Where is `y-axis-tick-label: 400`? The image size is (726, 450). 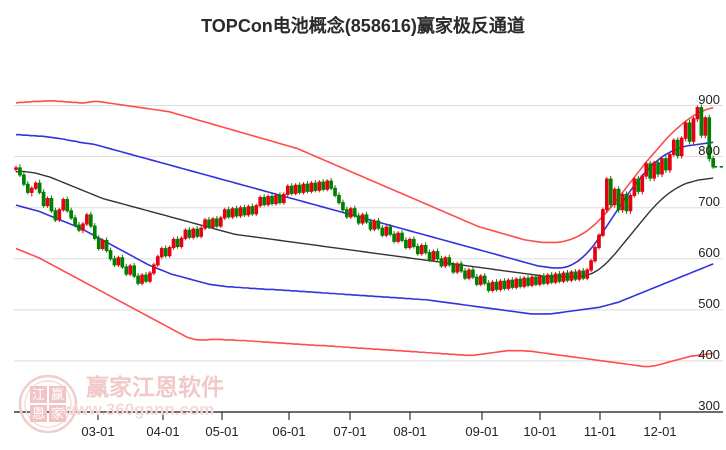 y-axis-tick-label: 400 is located at coordinates (709, 354).